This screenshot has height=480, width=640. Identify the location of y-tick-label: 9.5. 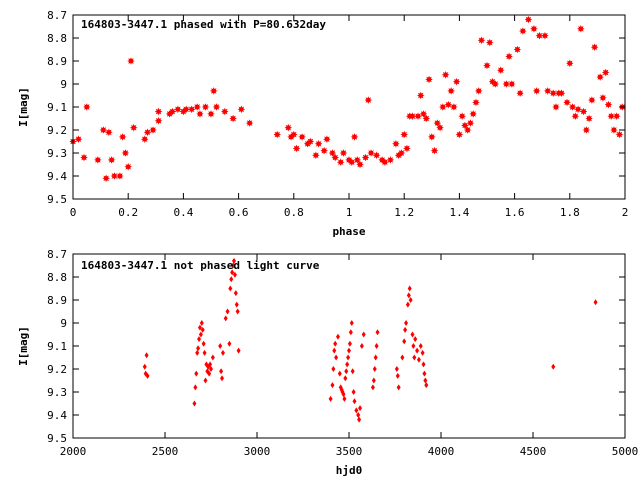
(57, 438).